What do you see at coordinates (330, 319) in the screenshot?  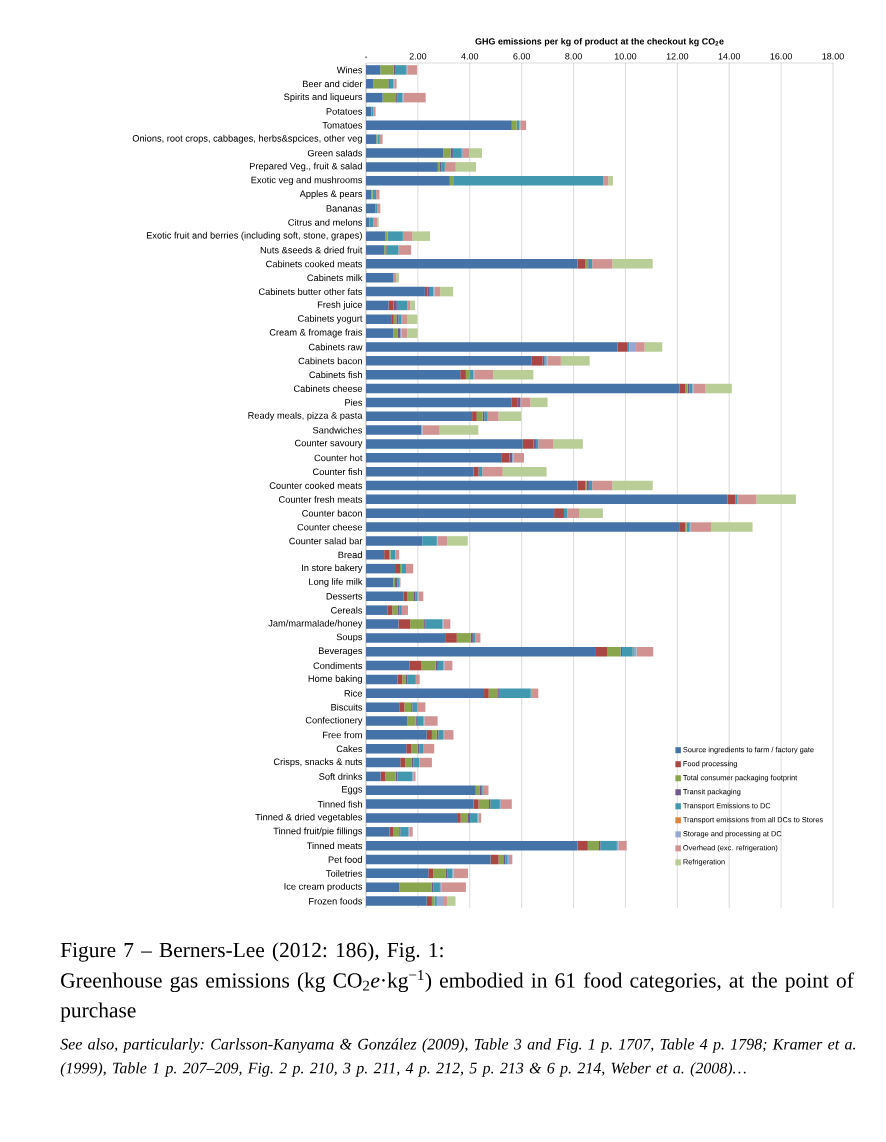 I see `y-tick-label: Cabinets yogurt` at bounding box center [330, 319].